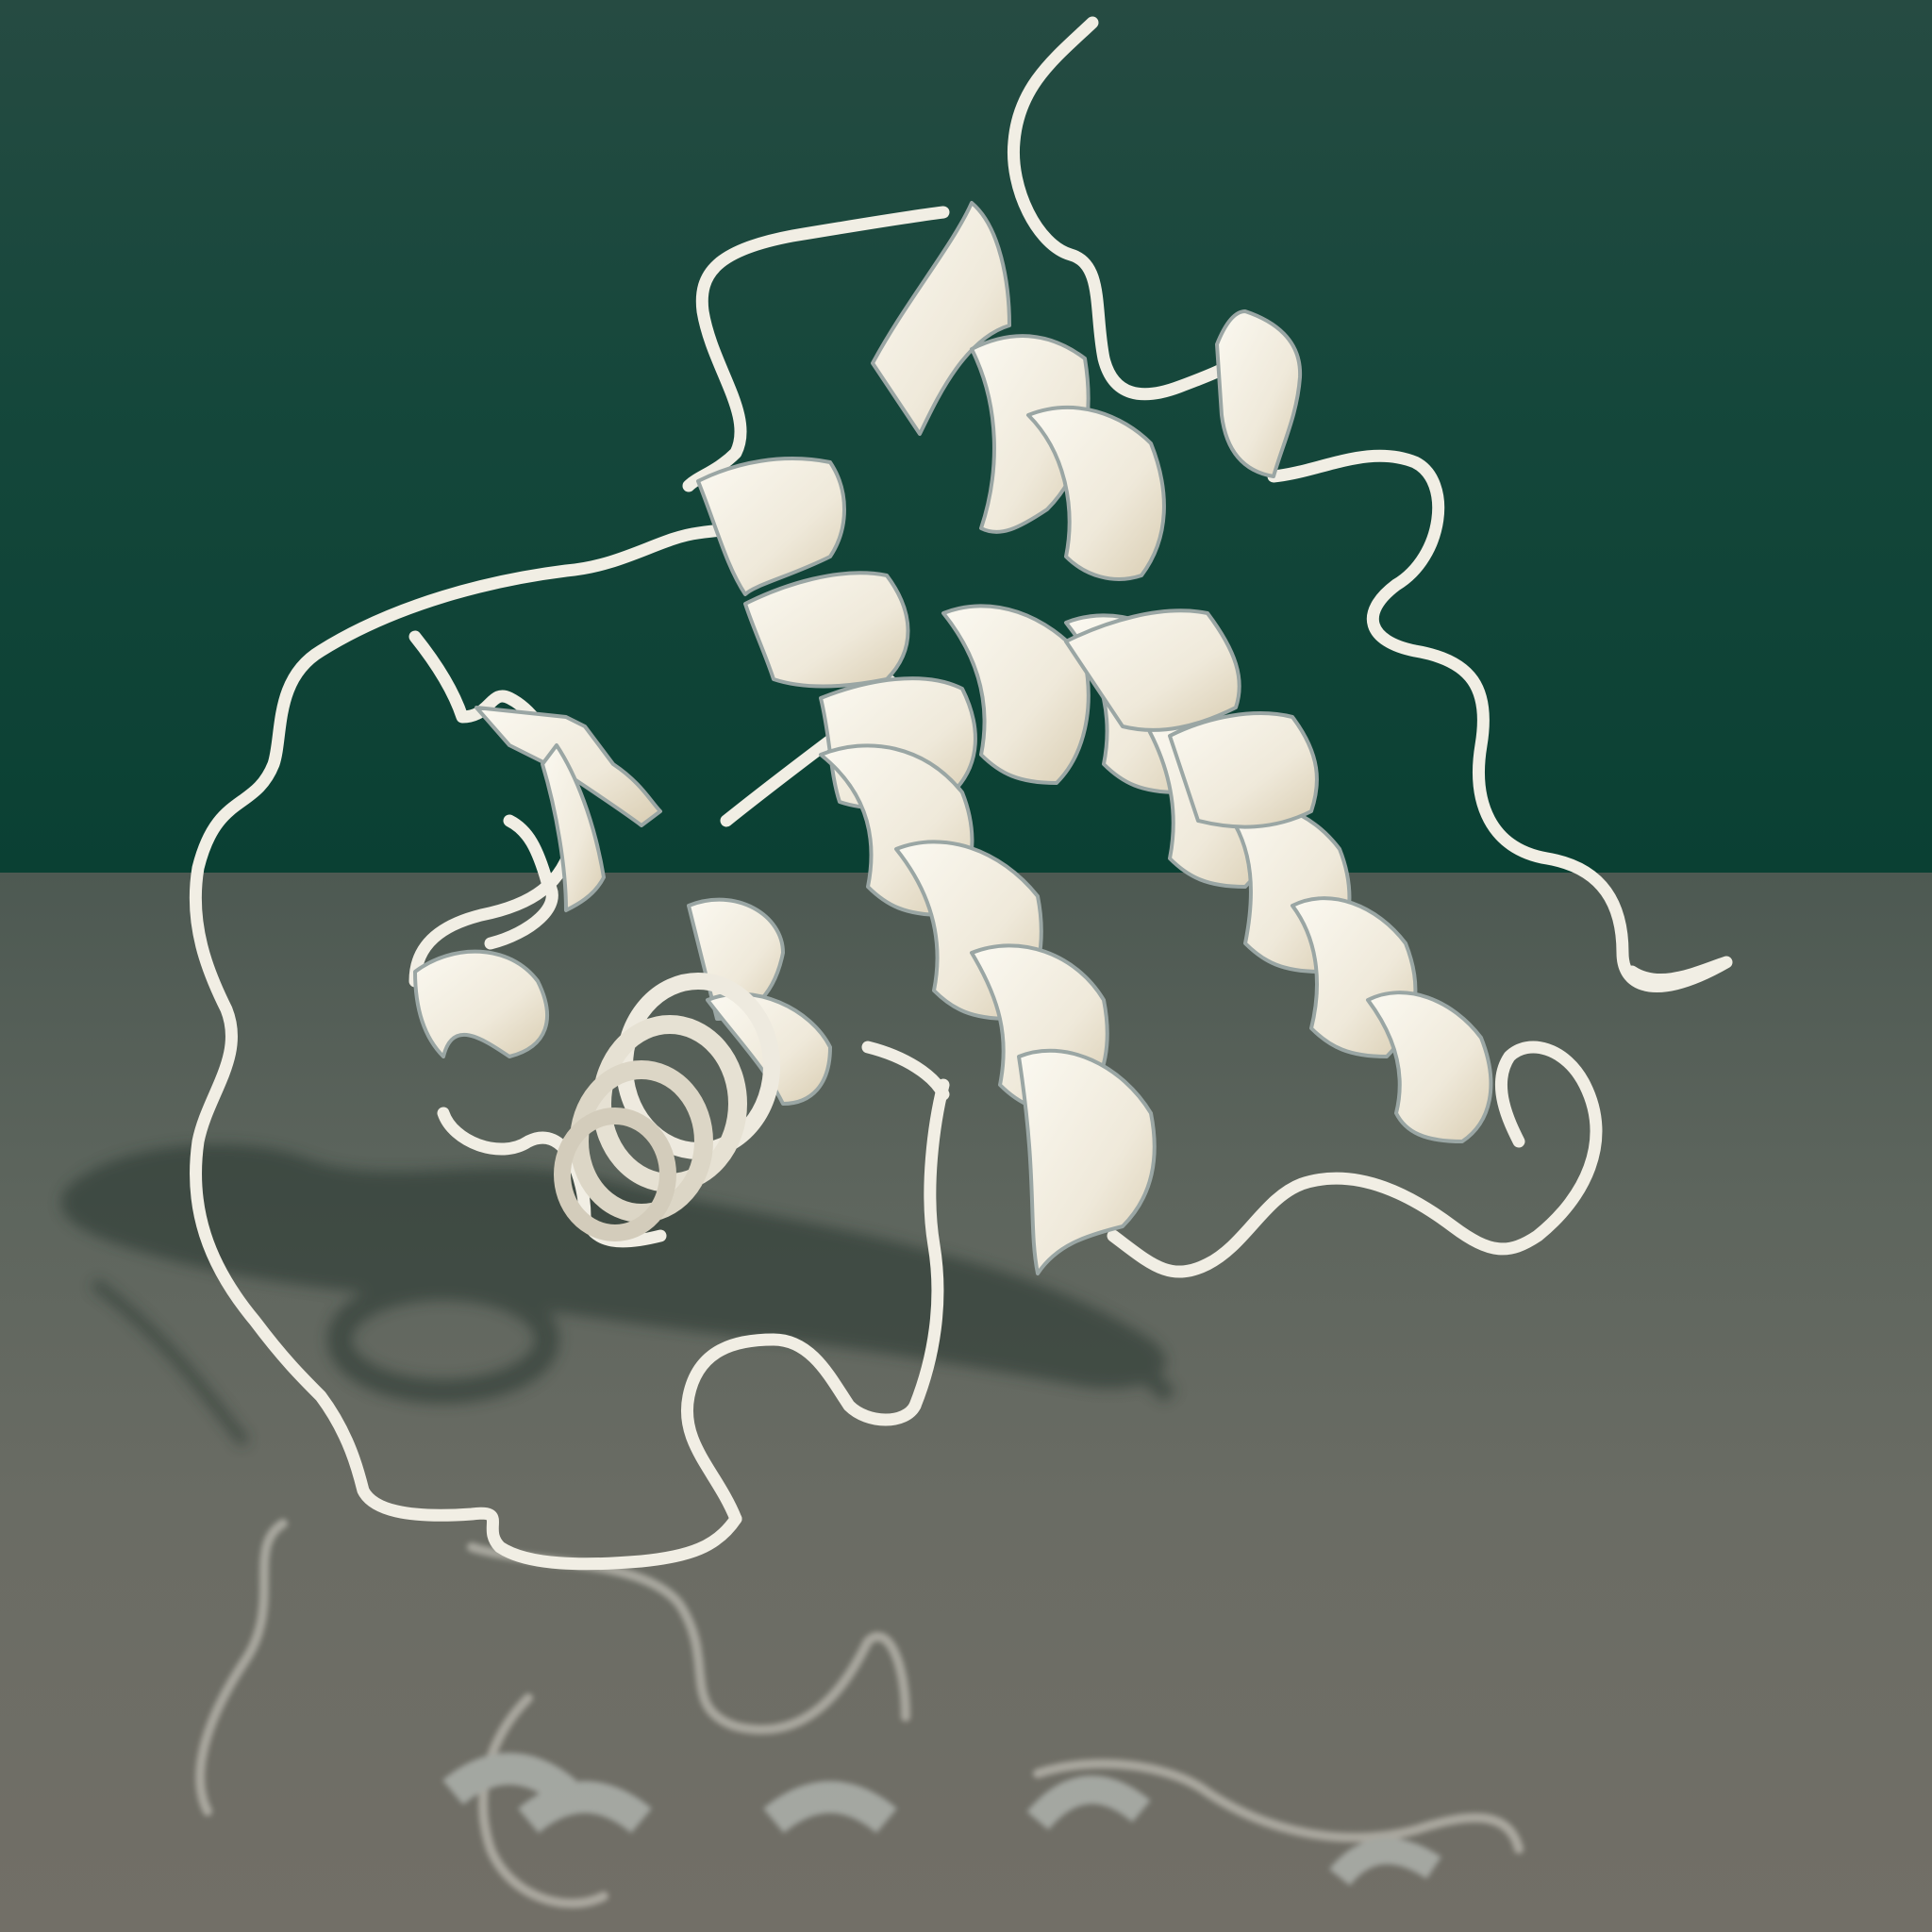 This screenshot has height=1932, width=1932. Describe the element at coordinates (568, 809) in the screenshot. I see `beta-strand-left` at that location.